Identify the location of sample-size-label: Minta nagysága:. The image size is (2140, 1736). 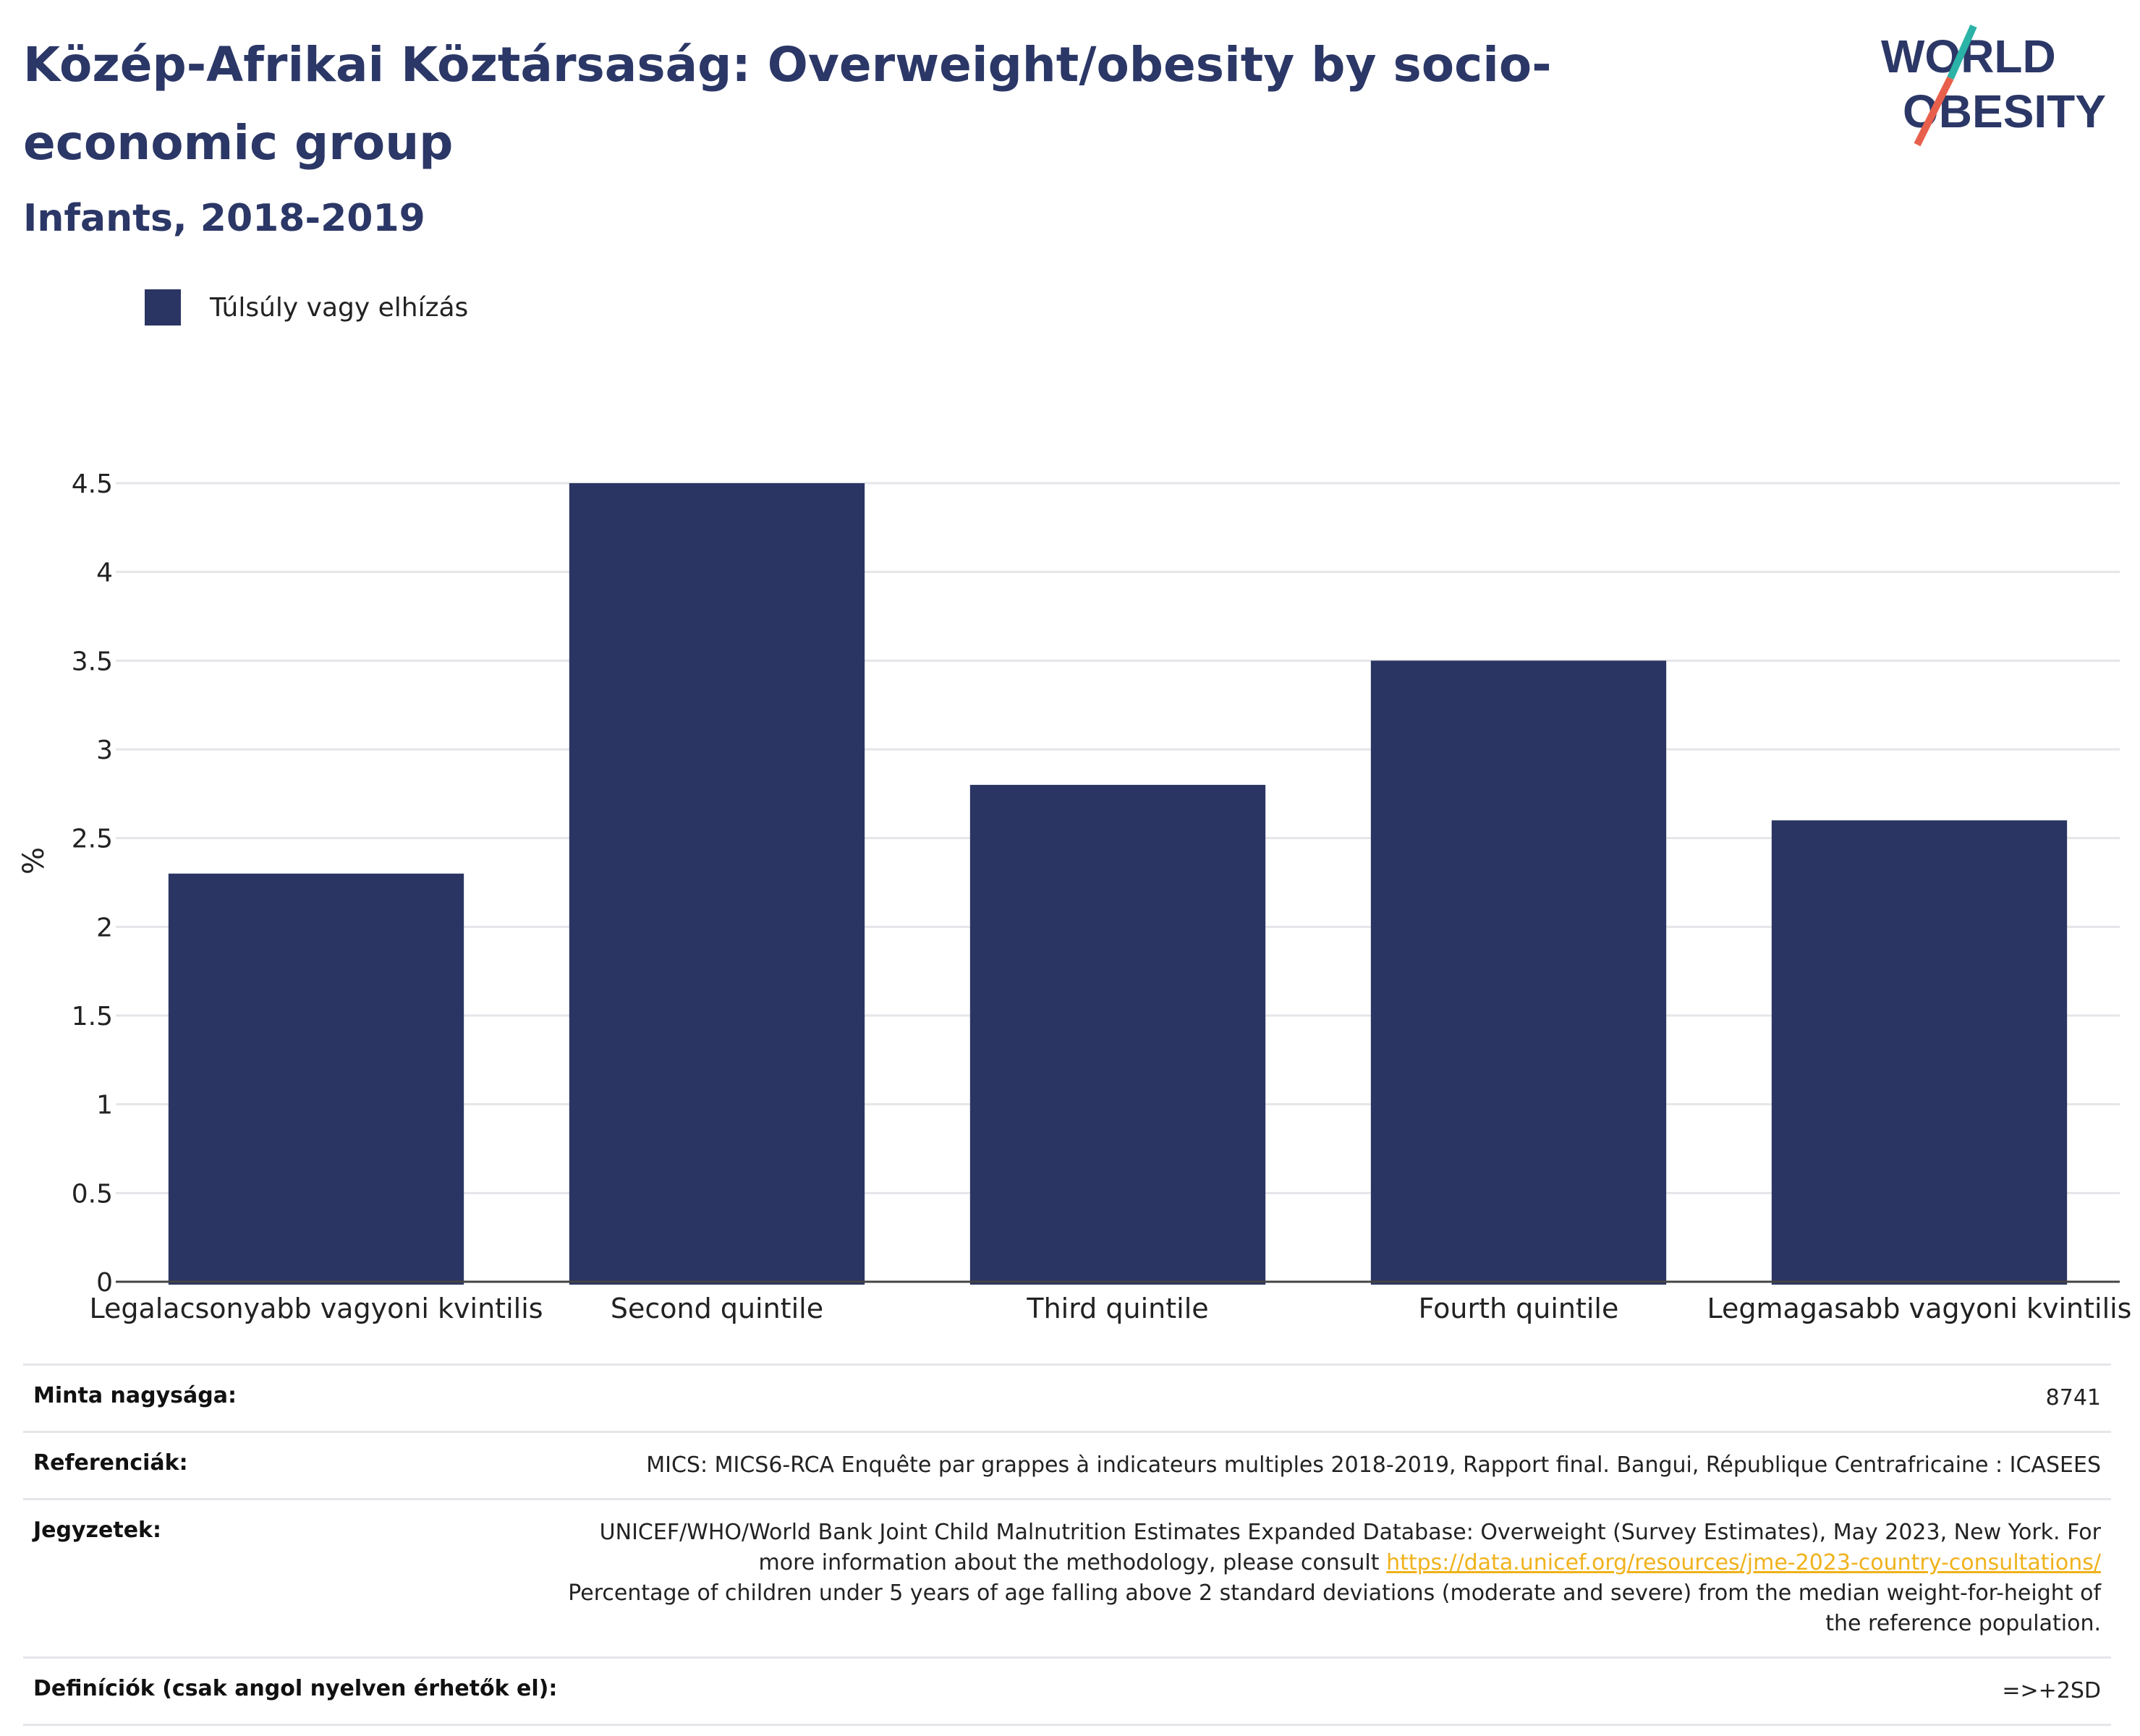
(135, 1395).